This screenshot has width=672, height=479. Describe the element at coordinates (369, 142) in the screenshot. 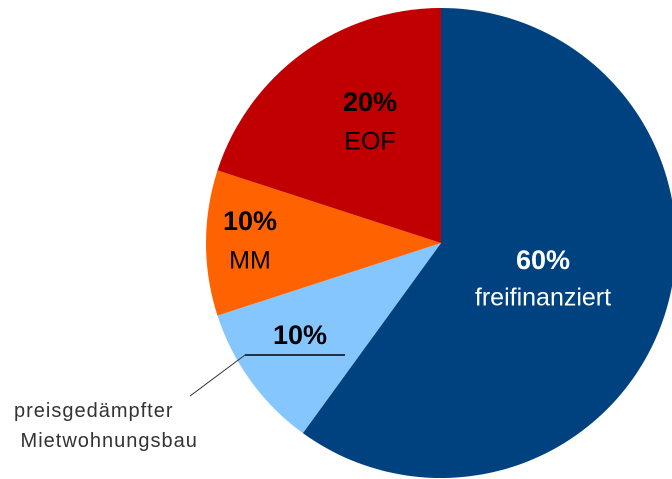

I see `category-label: EOF` at that location.